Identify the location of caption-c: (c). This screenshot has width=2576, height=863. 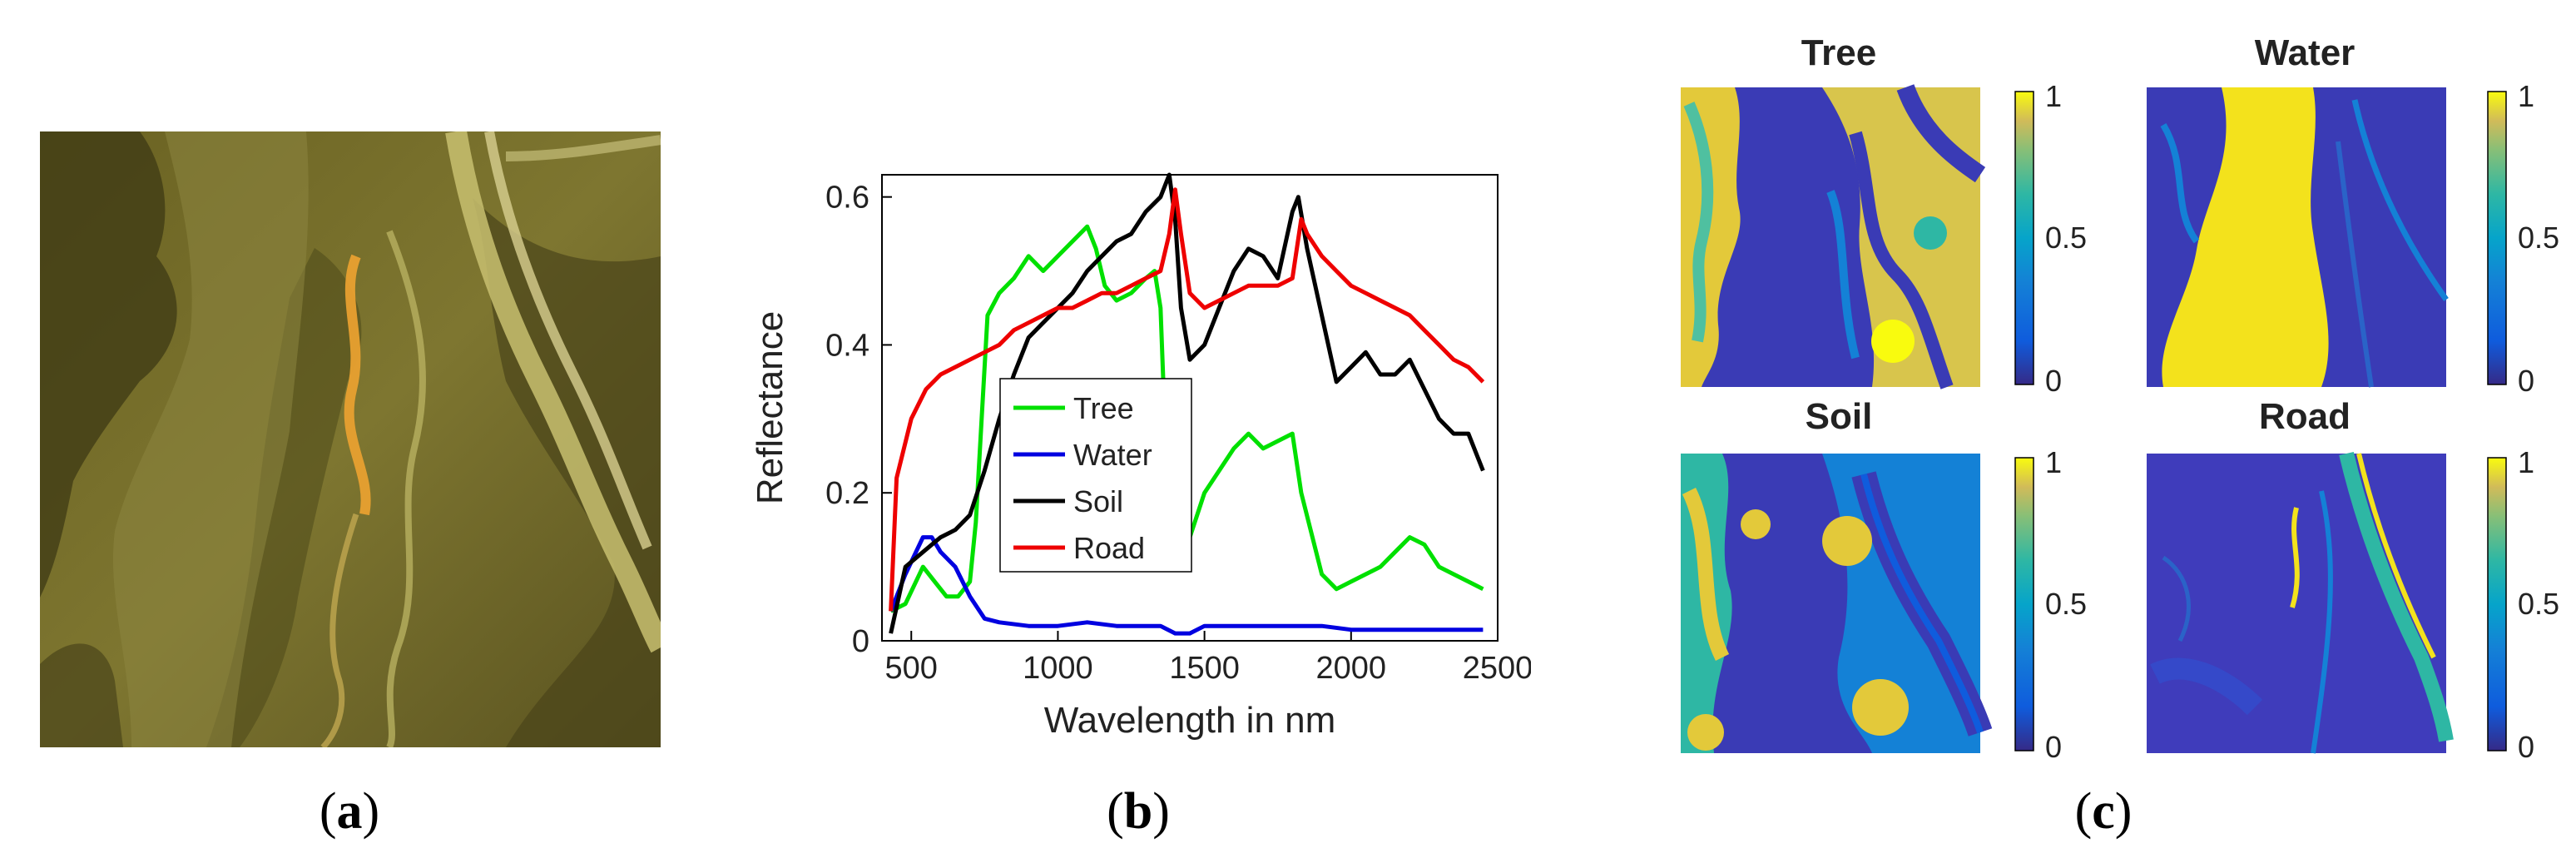
(2103, 811).